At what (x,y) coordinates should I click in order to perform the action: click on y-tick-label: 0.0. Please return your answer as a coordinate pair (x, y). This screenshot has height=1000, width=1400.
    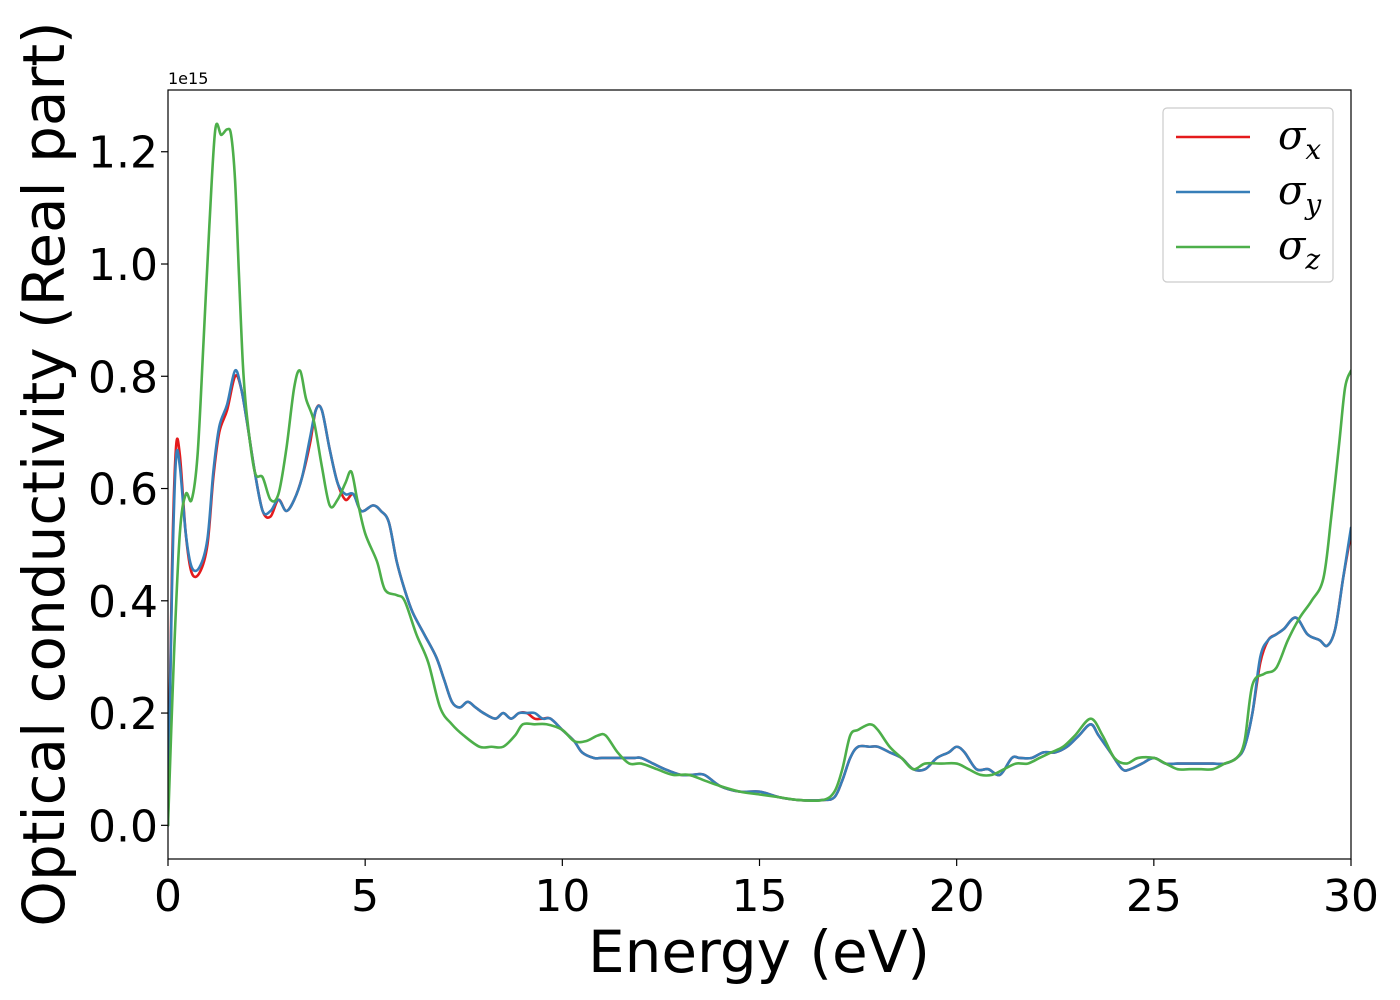
    Looking at the image, I should click on (123, 826).